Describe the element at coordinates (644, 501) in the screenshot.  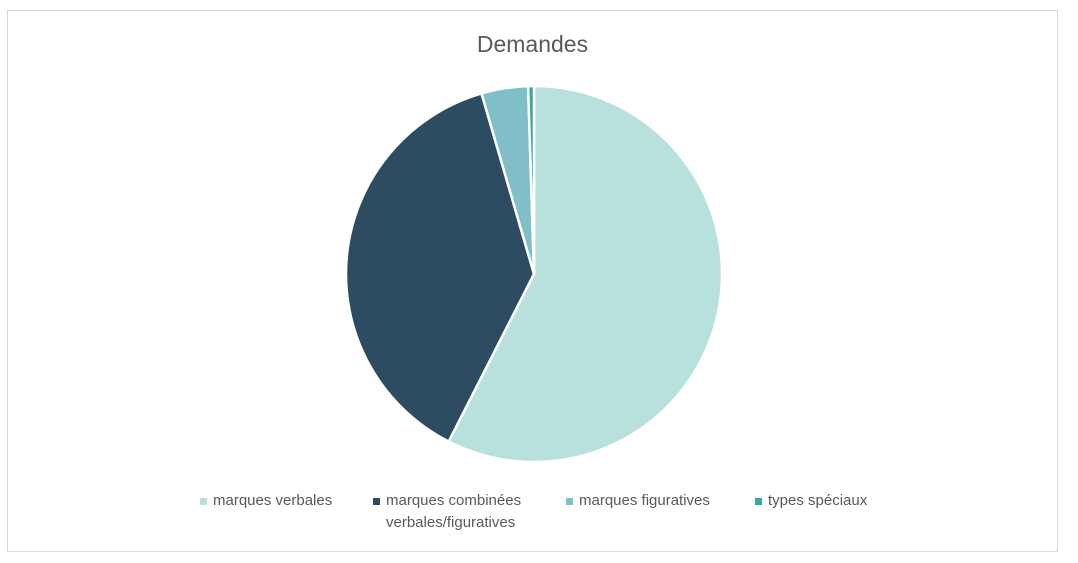
I see `legend-label: marques figuratives` at that location.